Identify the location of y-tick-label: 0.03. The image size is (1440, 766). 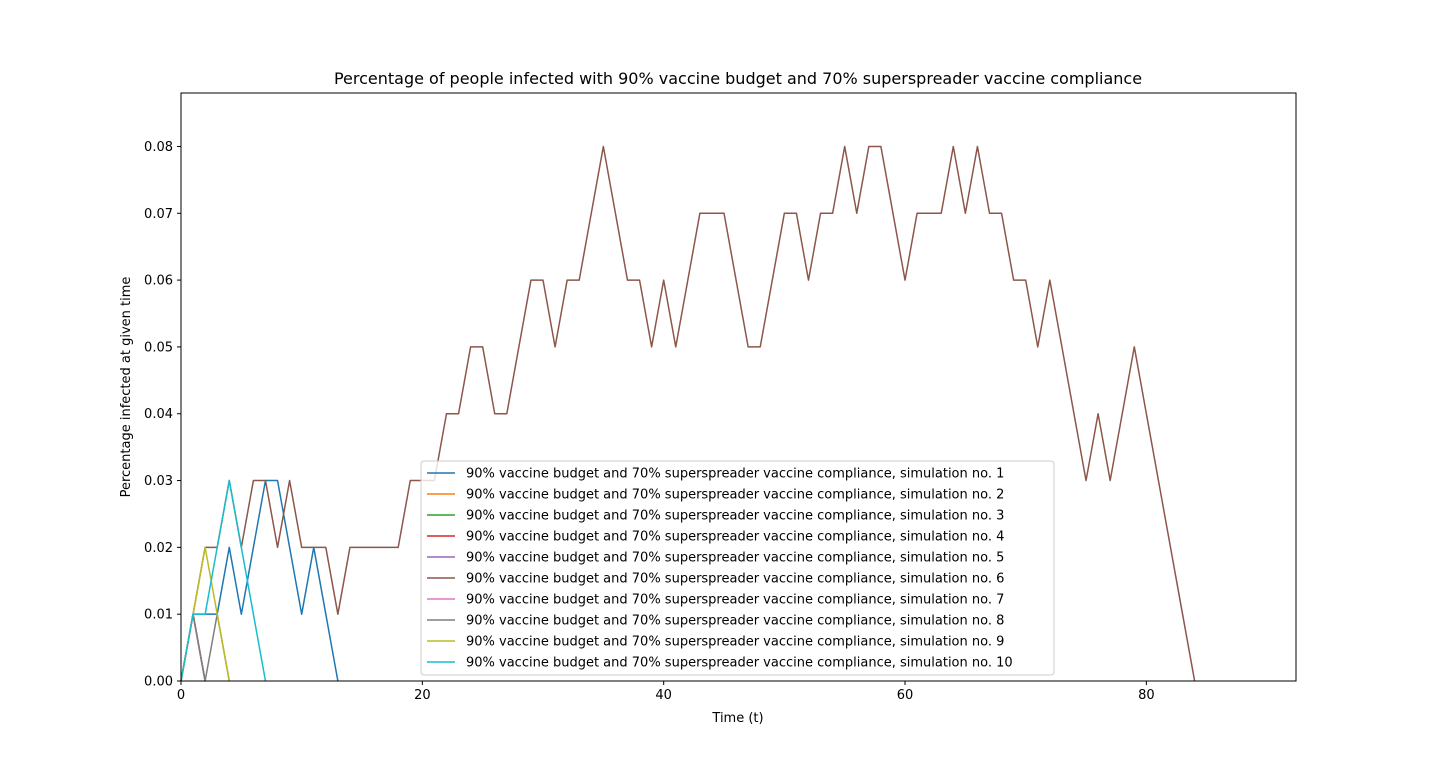
(158, 481).